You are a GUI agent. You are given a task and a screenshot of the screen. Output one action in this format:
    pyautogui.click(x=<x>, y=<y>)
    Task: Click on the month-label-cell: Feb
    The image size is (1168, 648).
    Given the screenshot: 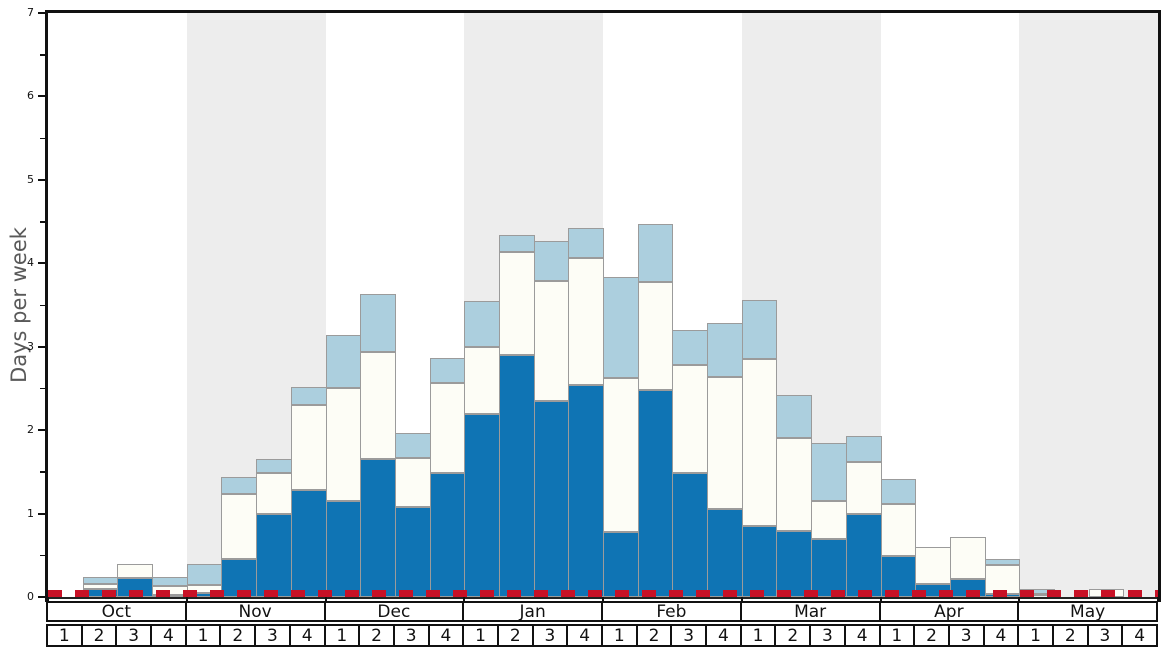 What is the action you would take?
    pyautogui.click(x=671, y=611)
    